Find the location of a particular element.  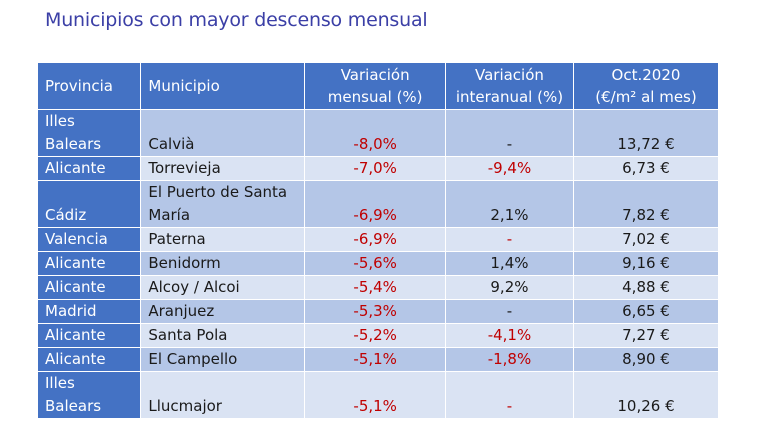

cell-variacion-mensual: -8,0% is located at coordinates (375, 133).